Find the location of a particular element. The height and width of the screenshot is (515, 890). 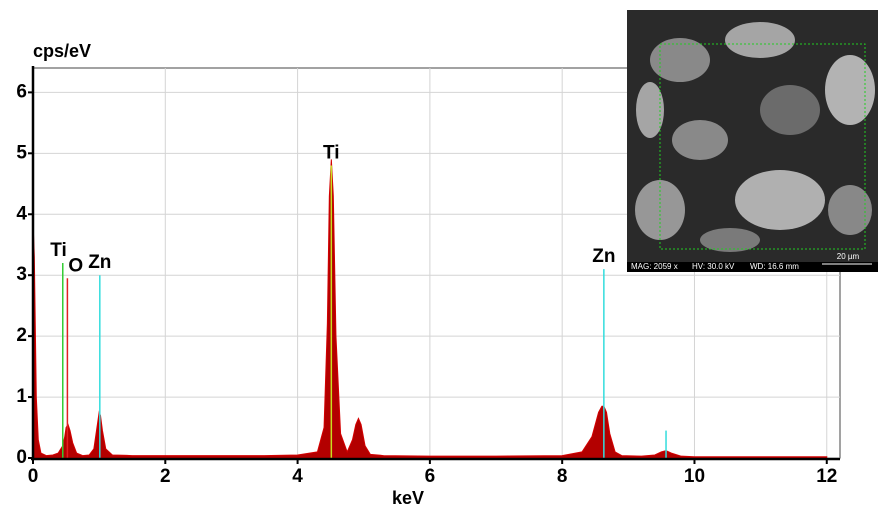

inset-label: MAG: 2059 x is located at coordinates (654, 266).